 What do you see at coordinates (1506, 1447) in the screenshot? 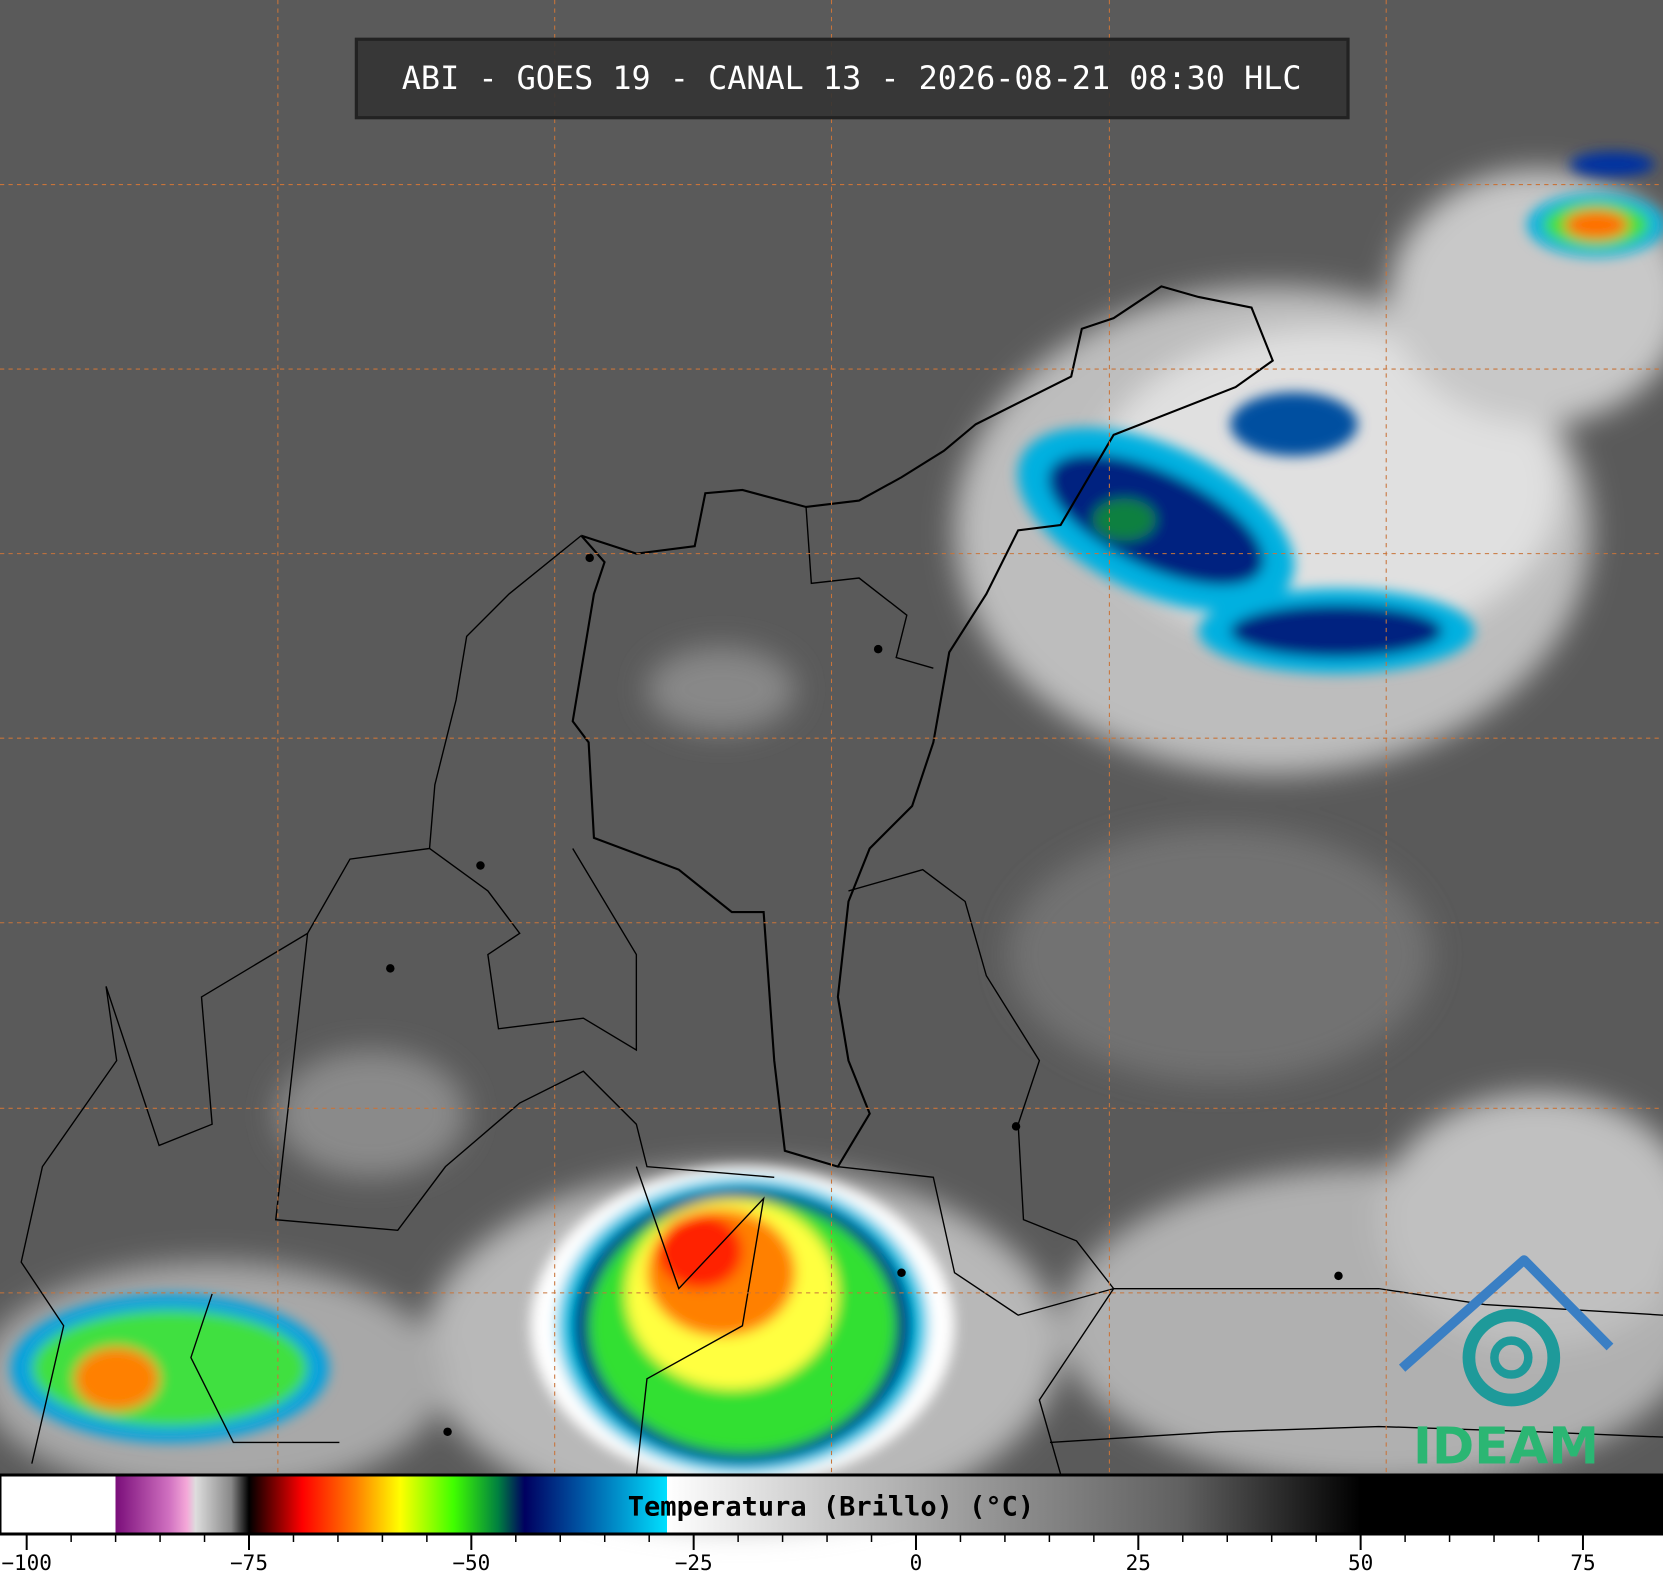
I see `logo-text: IDEAM` at bounding box center [1506, 1447].